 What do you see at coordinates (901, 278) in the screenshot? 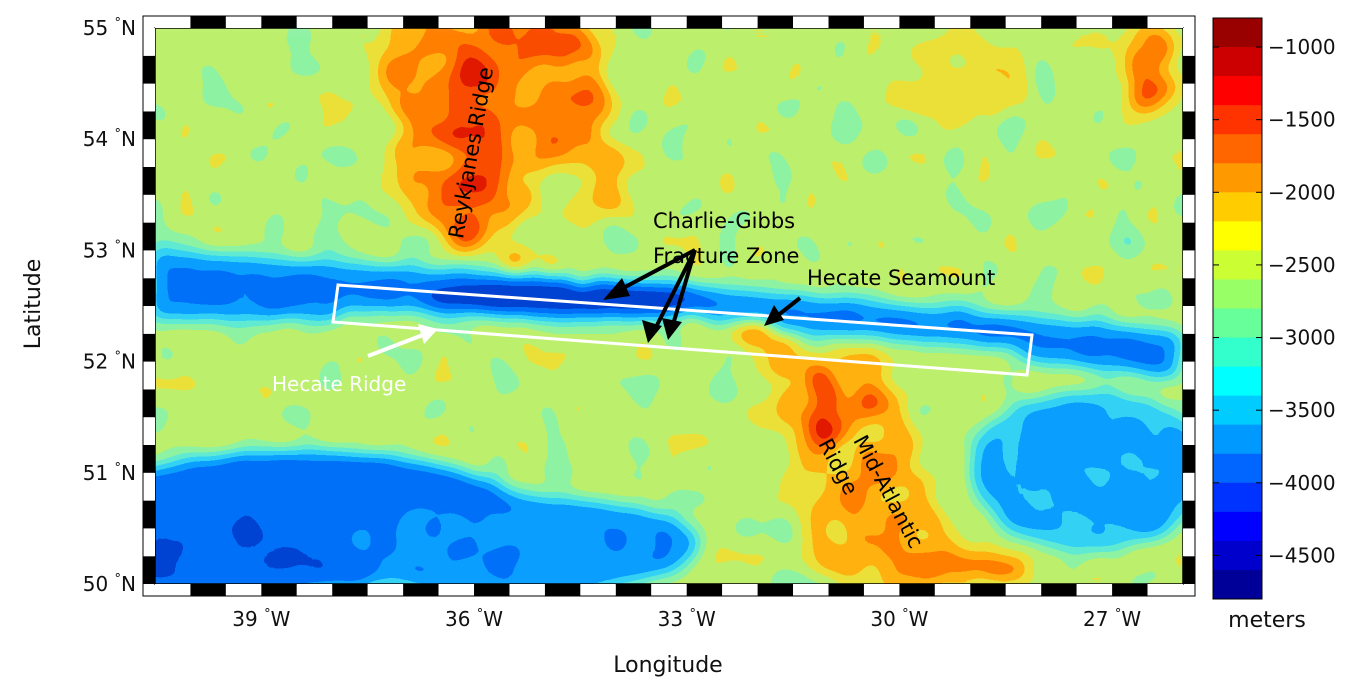
I see `hecate-seamount-label: Hecate Seamount` at bounding box center [901, 278].